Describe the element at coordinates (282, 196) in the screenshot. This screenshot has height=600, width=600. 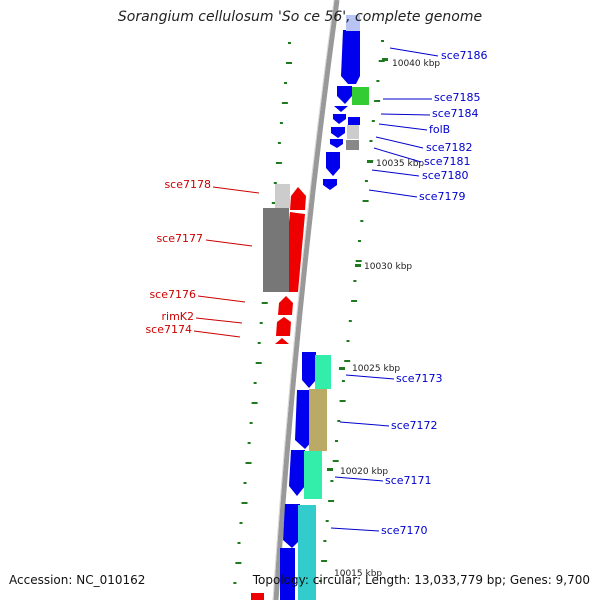
I see `hit-lightgrey-top` at that location.